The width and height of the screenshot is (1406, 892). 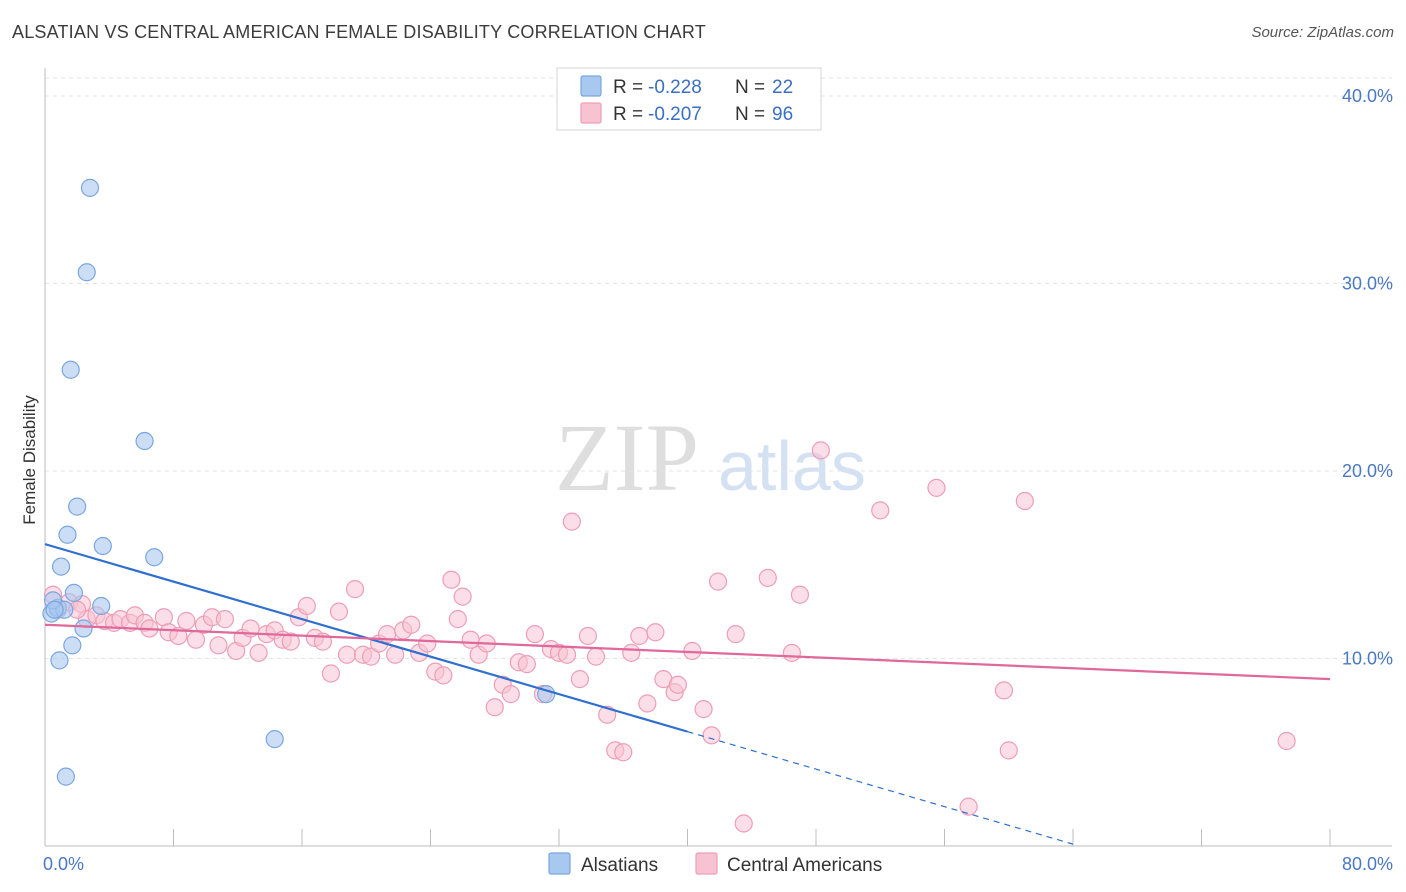 I want to click on legend-r-value-2: -0.207, so click(x=675, y=114).